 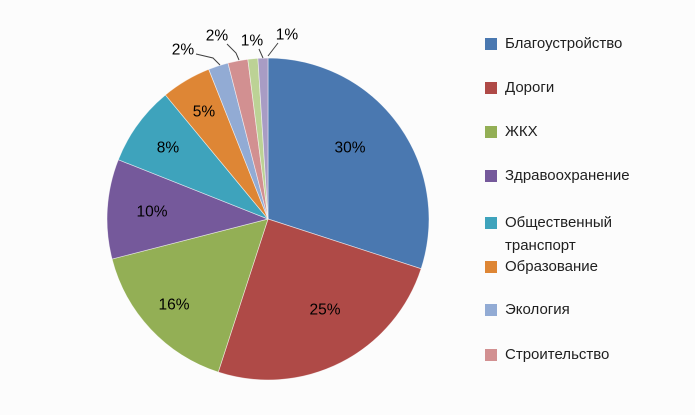 What do you see at coordinates (349, 148) in the screenshot?
I see `data-label-1: 30%` at bounding box center [349, 148].